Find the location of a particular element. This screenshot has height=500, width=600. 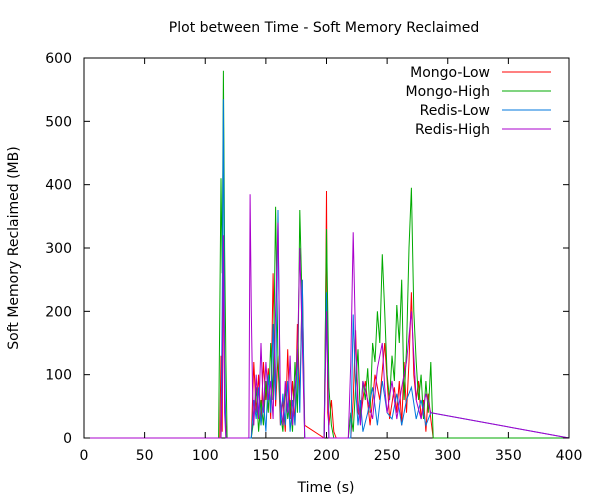

x-tick-label: 100 is located at coordinates (205, 456).